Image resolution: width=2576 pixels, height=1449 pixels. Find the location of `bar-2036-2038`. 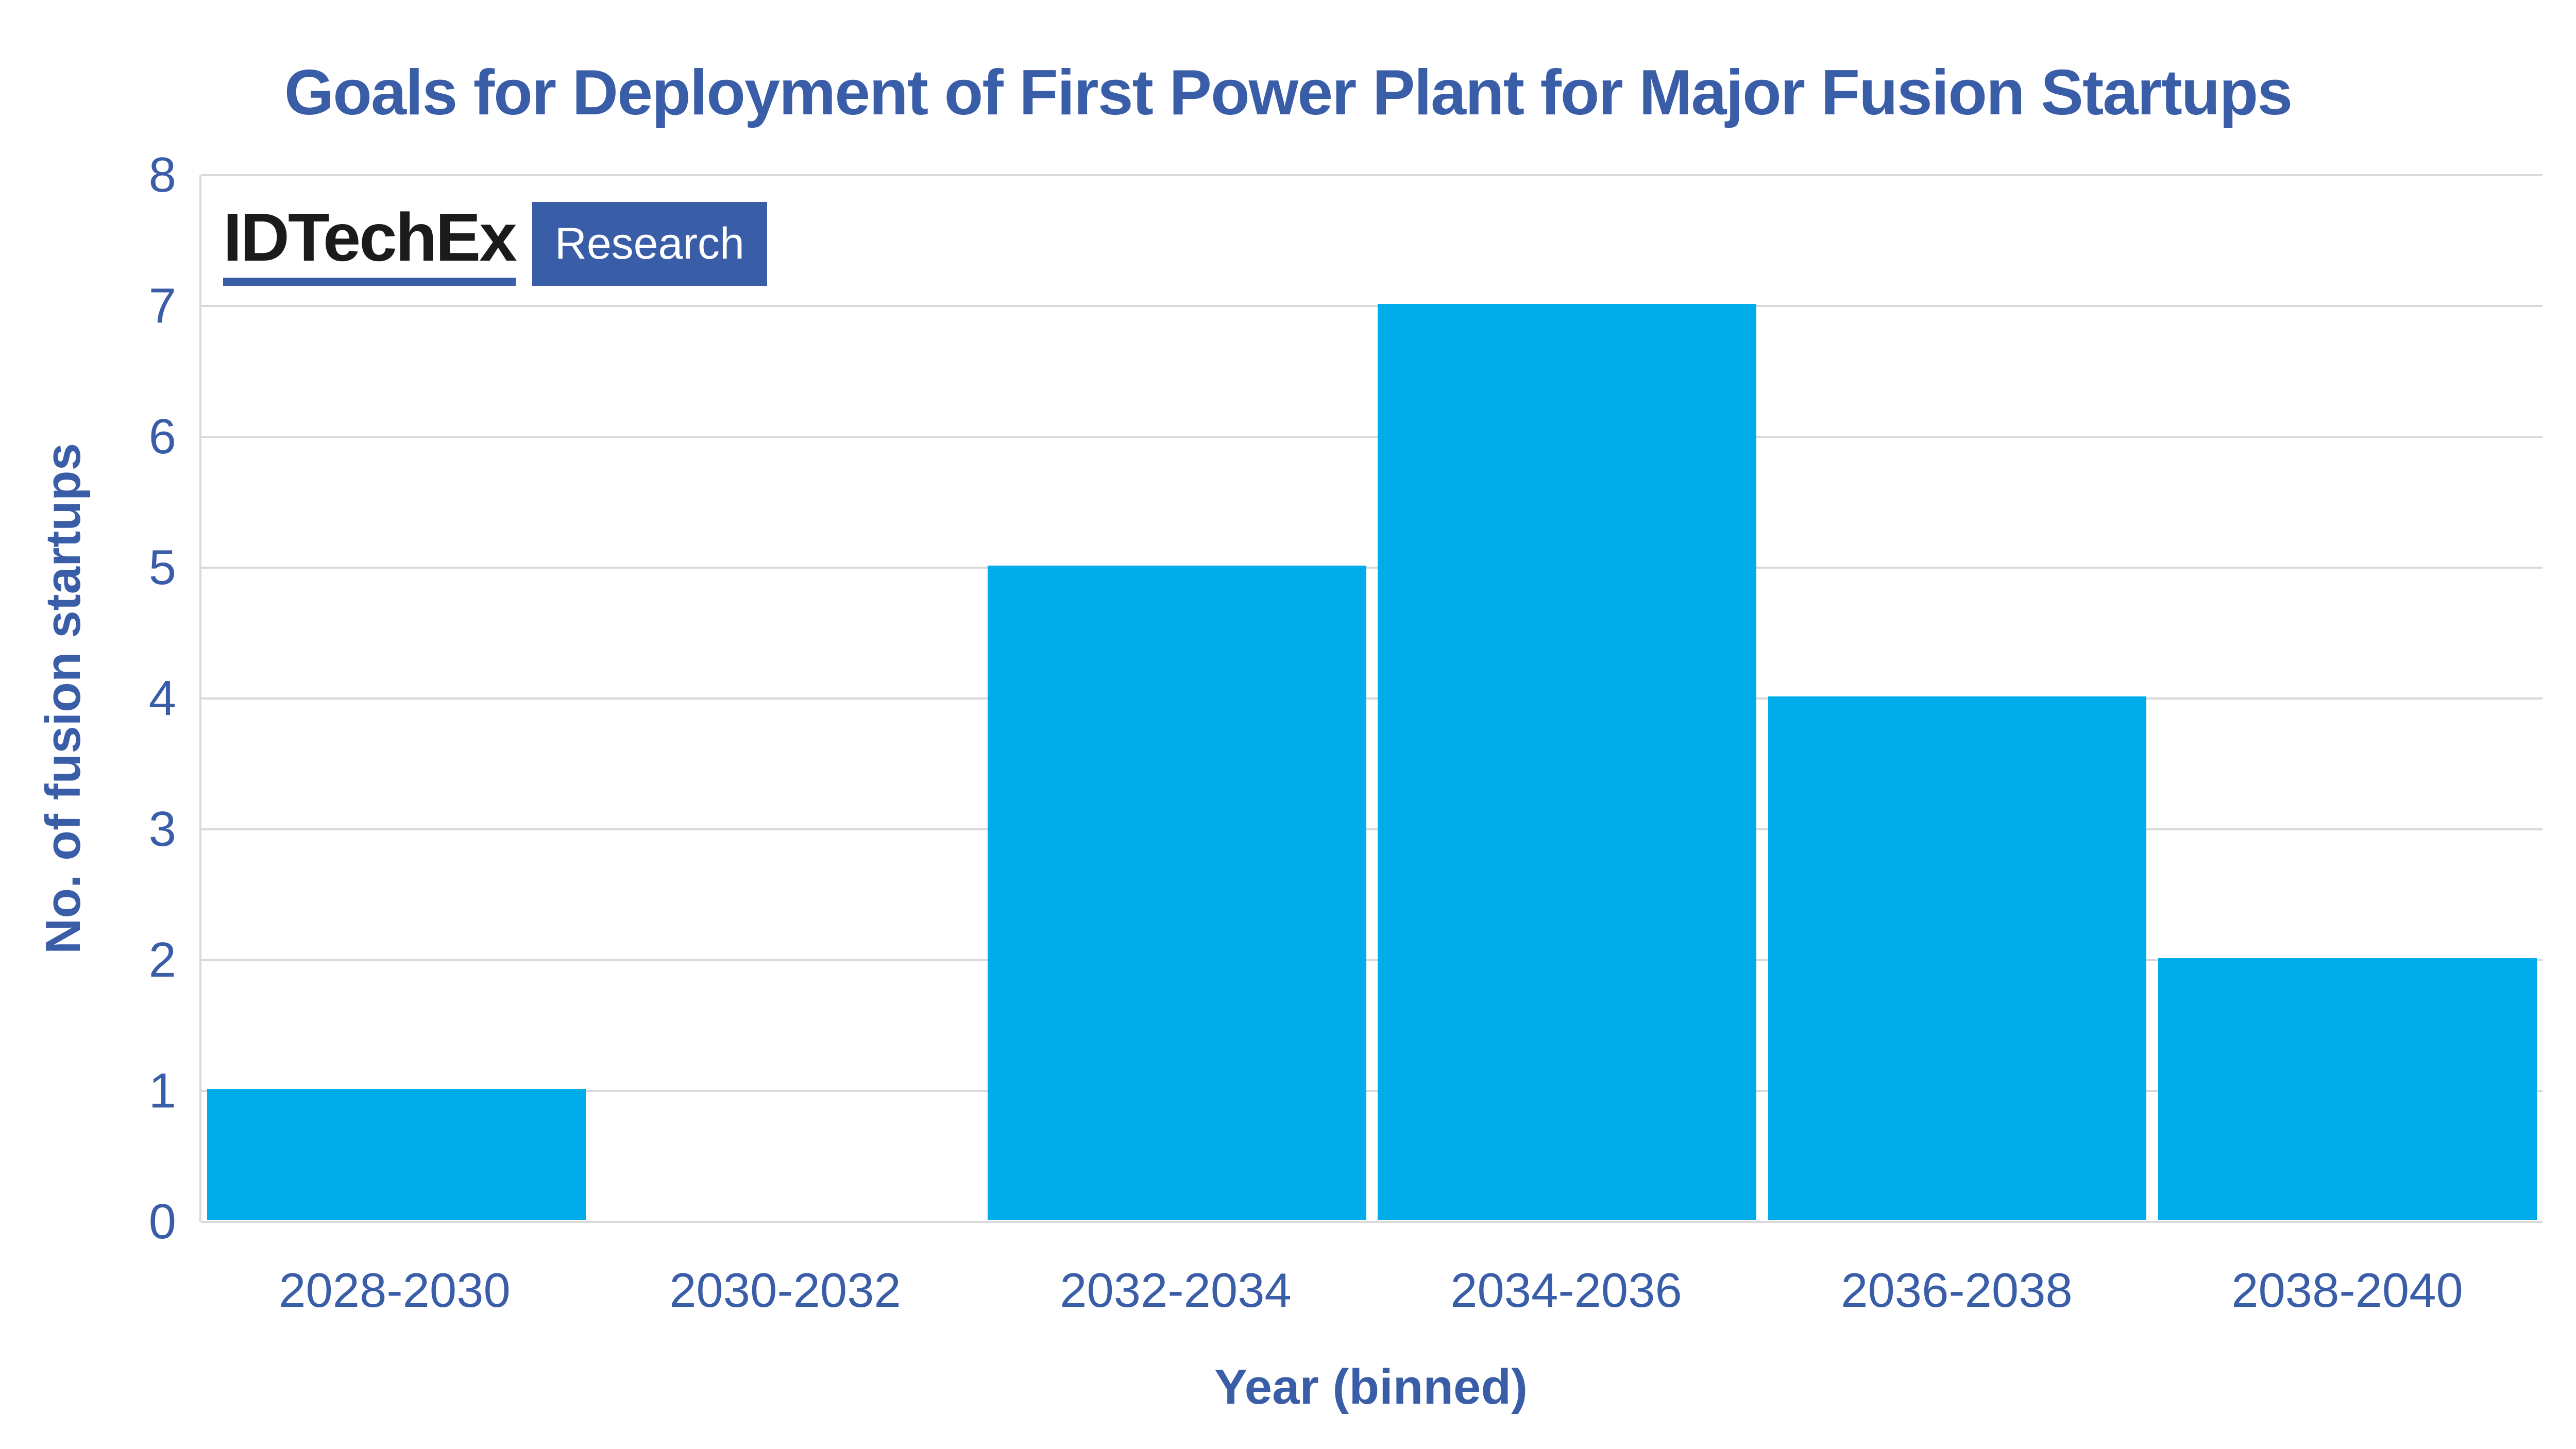

bar-2036-2038 is located at coordinates (1957, 958).